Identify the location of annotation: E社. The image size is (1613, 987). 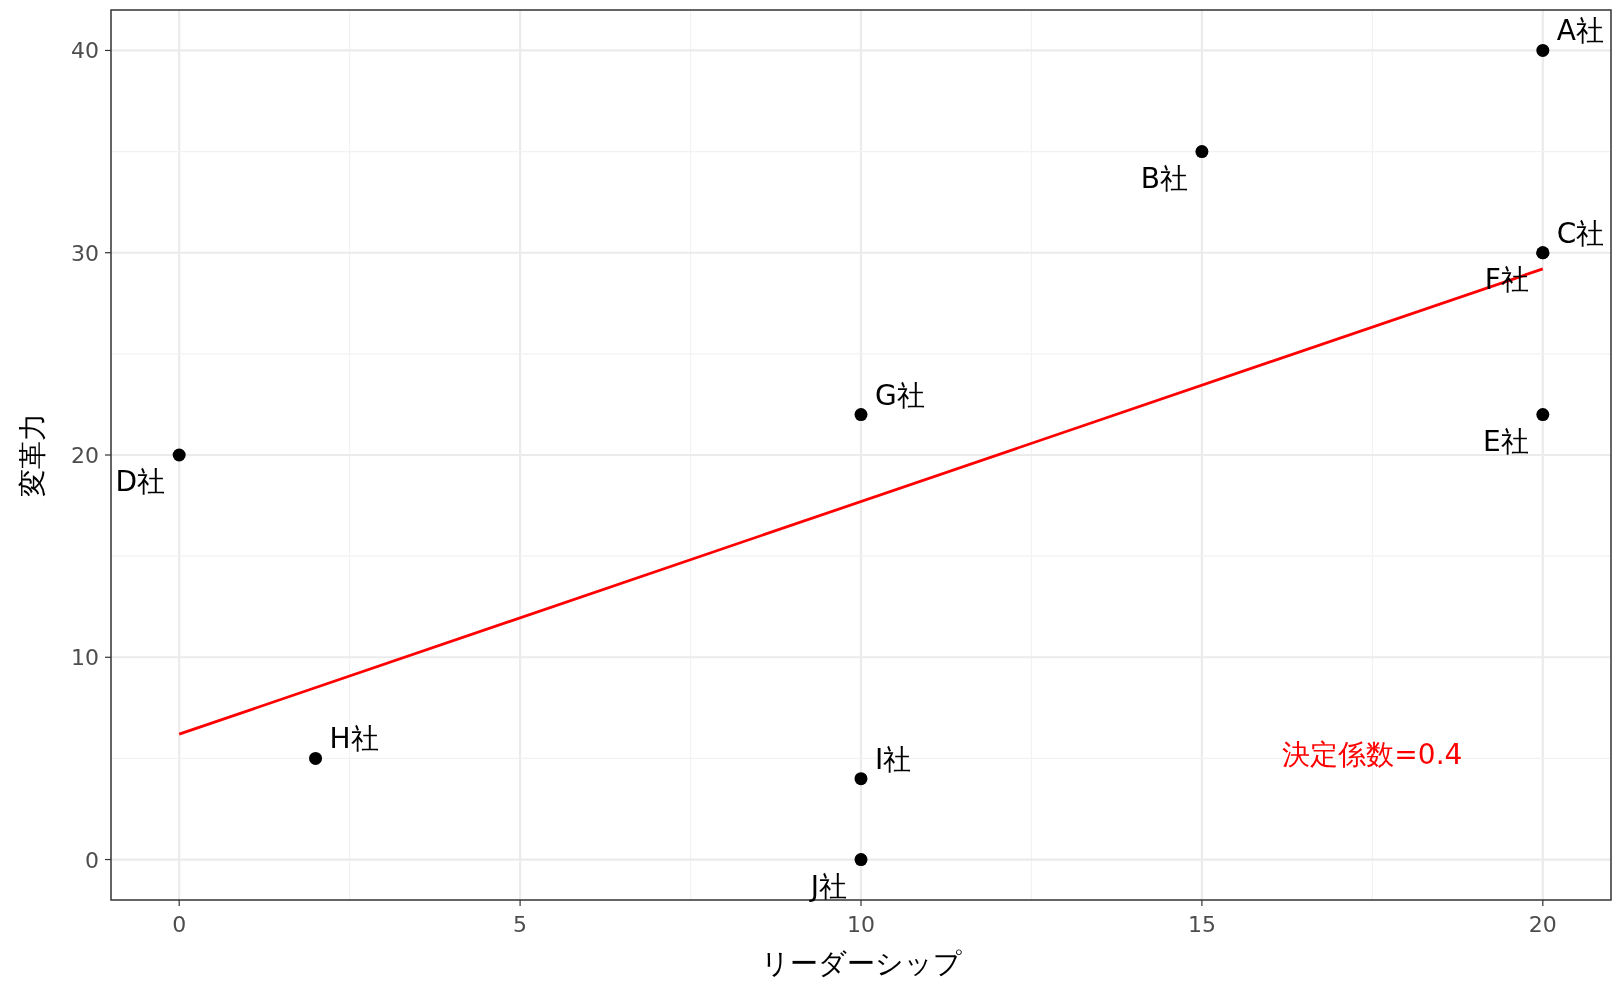
(1506, 441).